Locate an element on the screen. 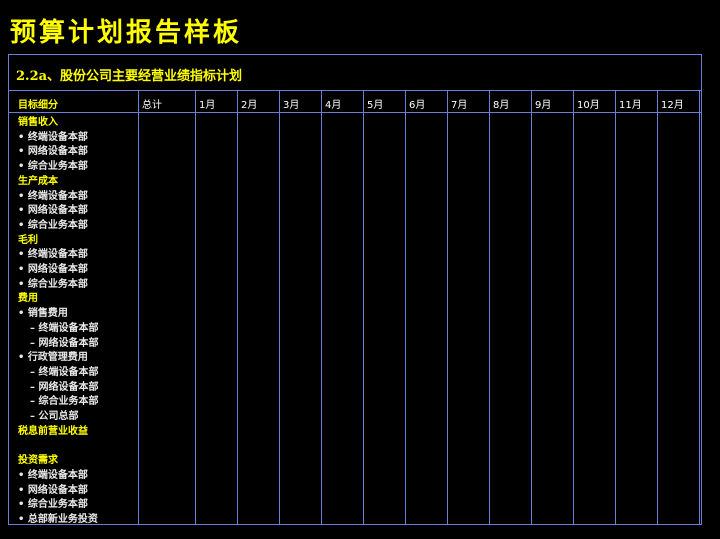 This screenshot has width=720, height=539. section-label: 生产成本 is located at coordinates (38, 181).